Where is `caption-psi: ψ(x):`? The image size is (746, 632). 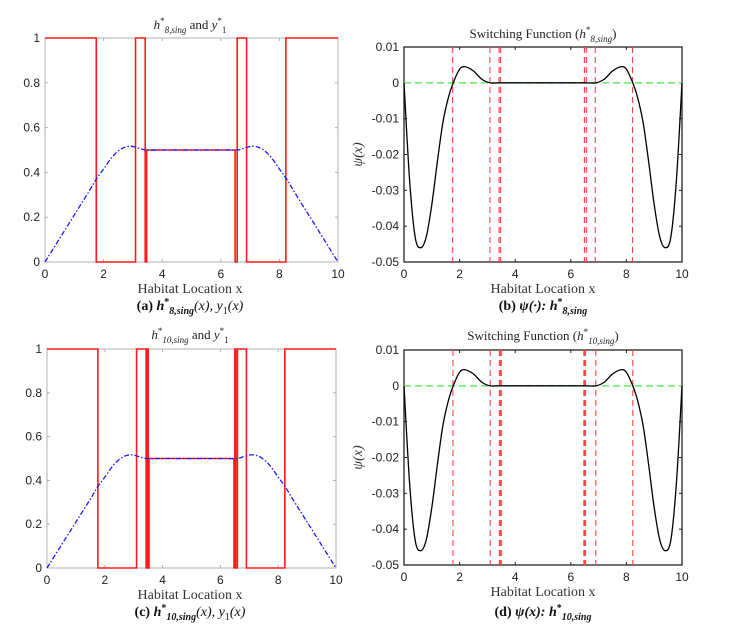
caption-psi: ψ(x): is located at coordinates (532, 612).